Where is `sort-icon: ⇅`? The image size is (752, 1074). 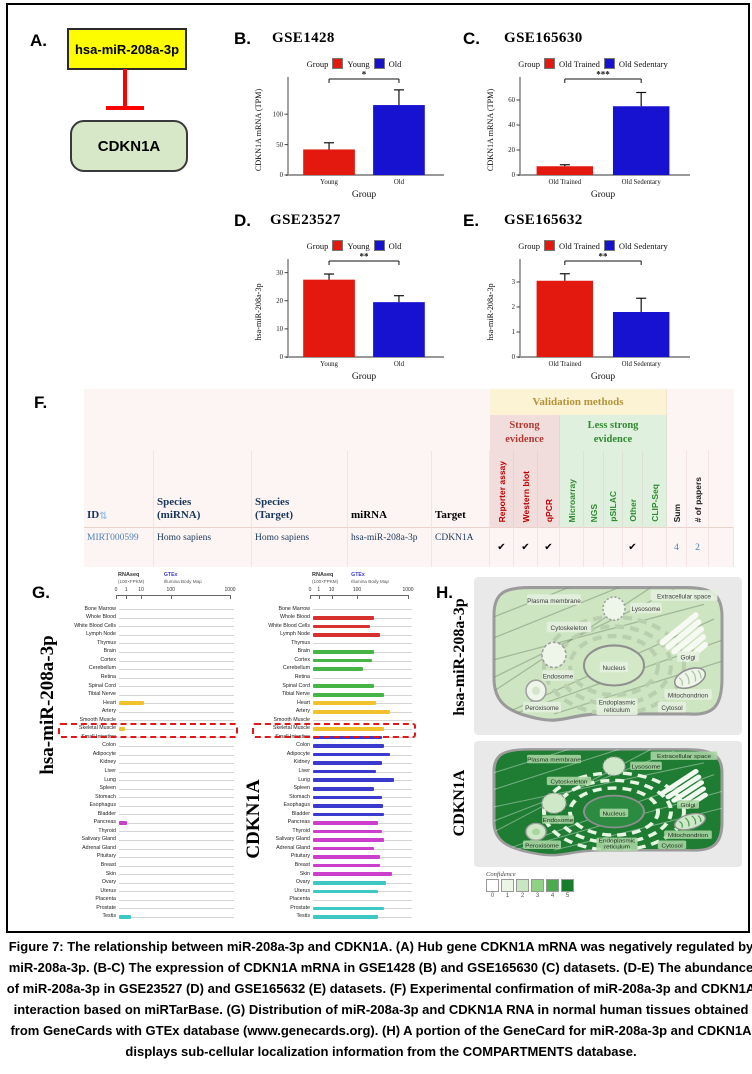 sort-icon: ⇅ is located at coordinates (103, 516).